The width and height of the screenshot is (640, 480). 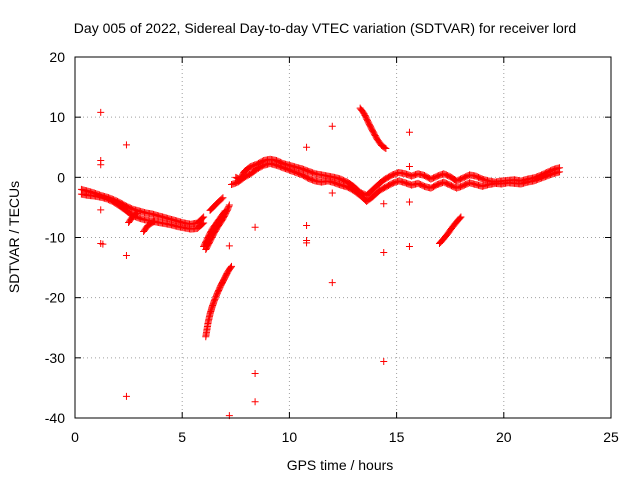 What do you see at coordinates (55, 358) in the screenshot?
I see `y-tick-label: -30` at bounding box center [55, 358].